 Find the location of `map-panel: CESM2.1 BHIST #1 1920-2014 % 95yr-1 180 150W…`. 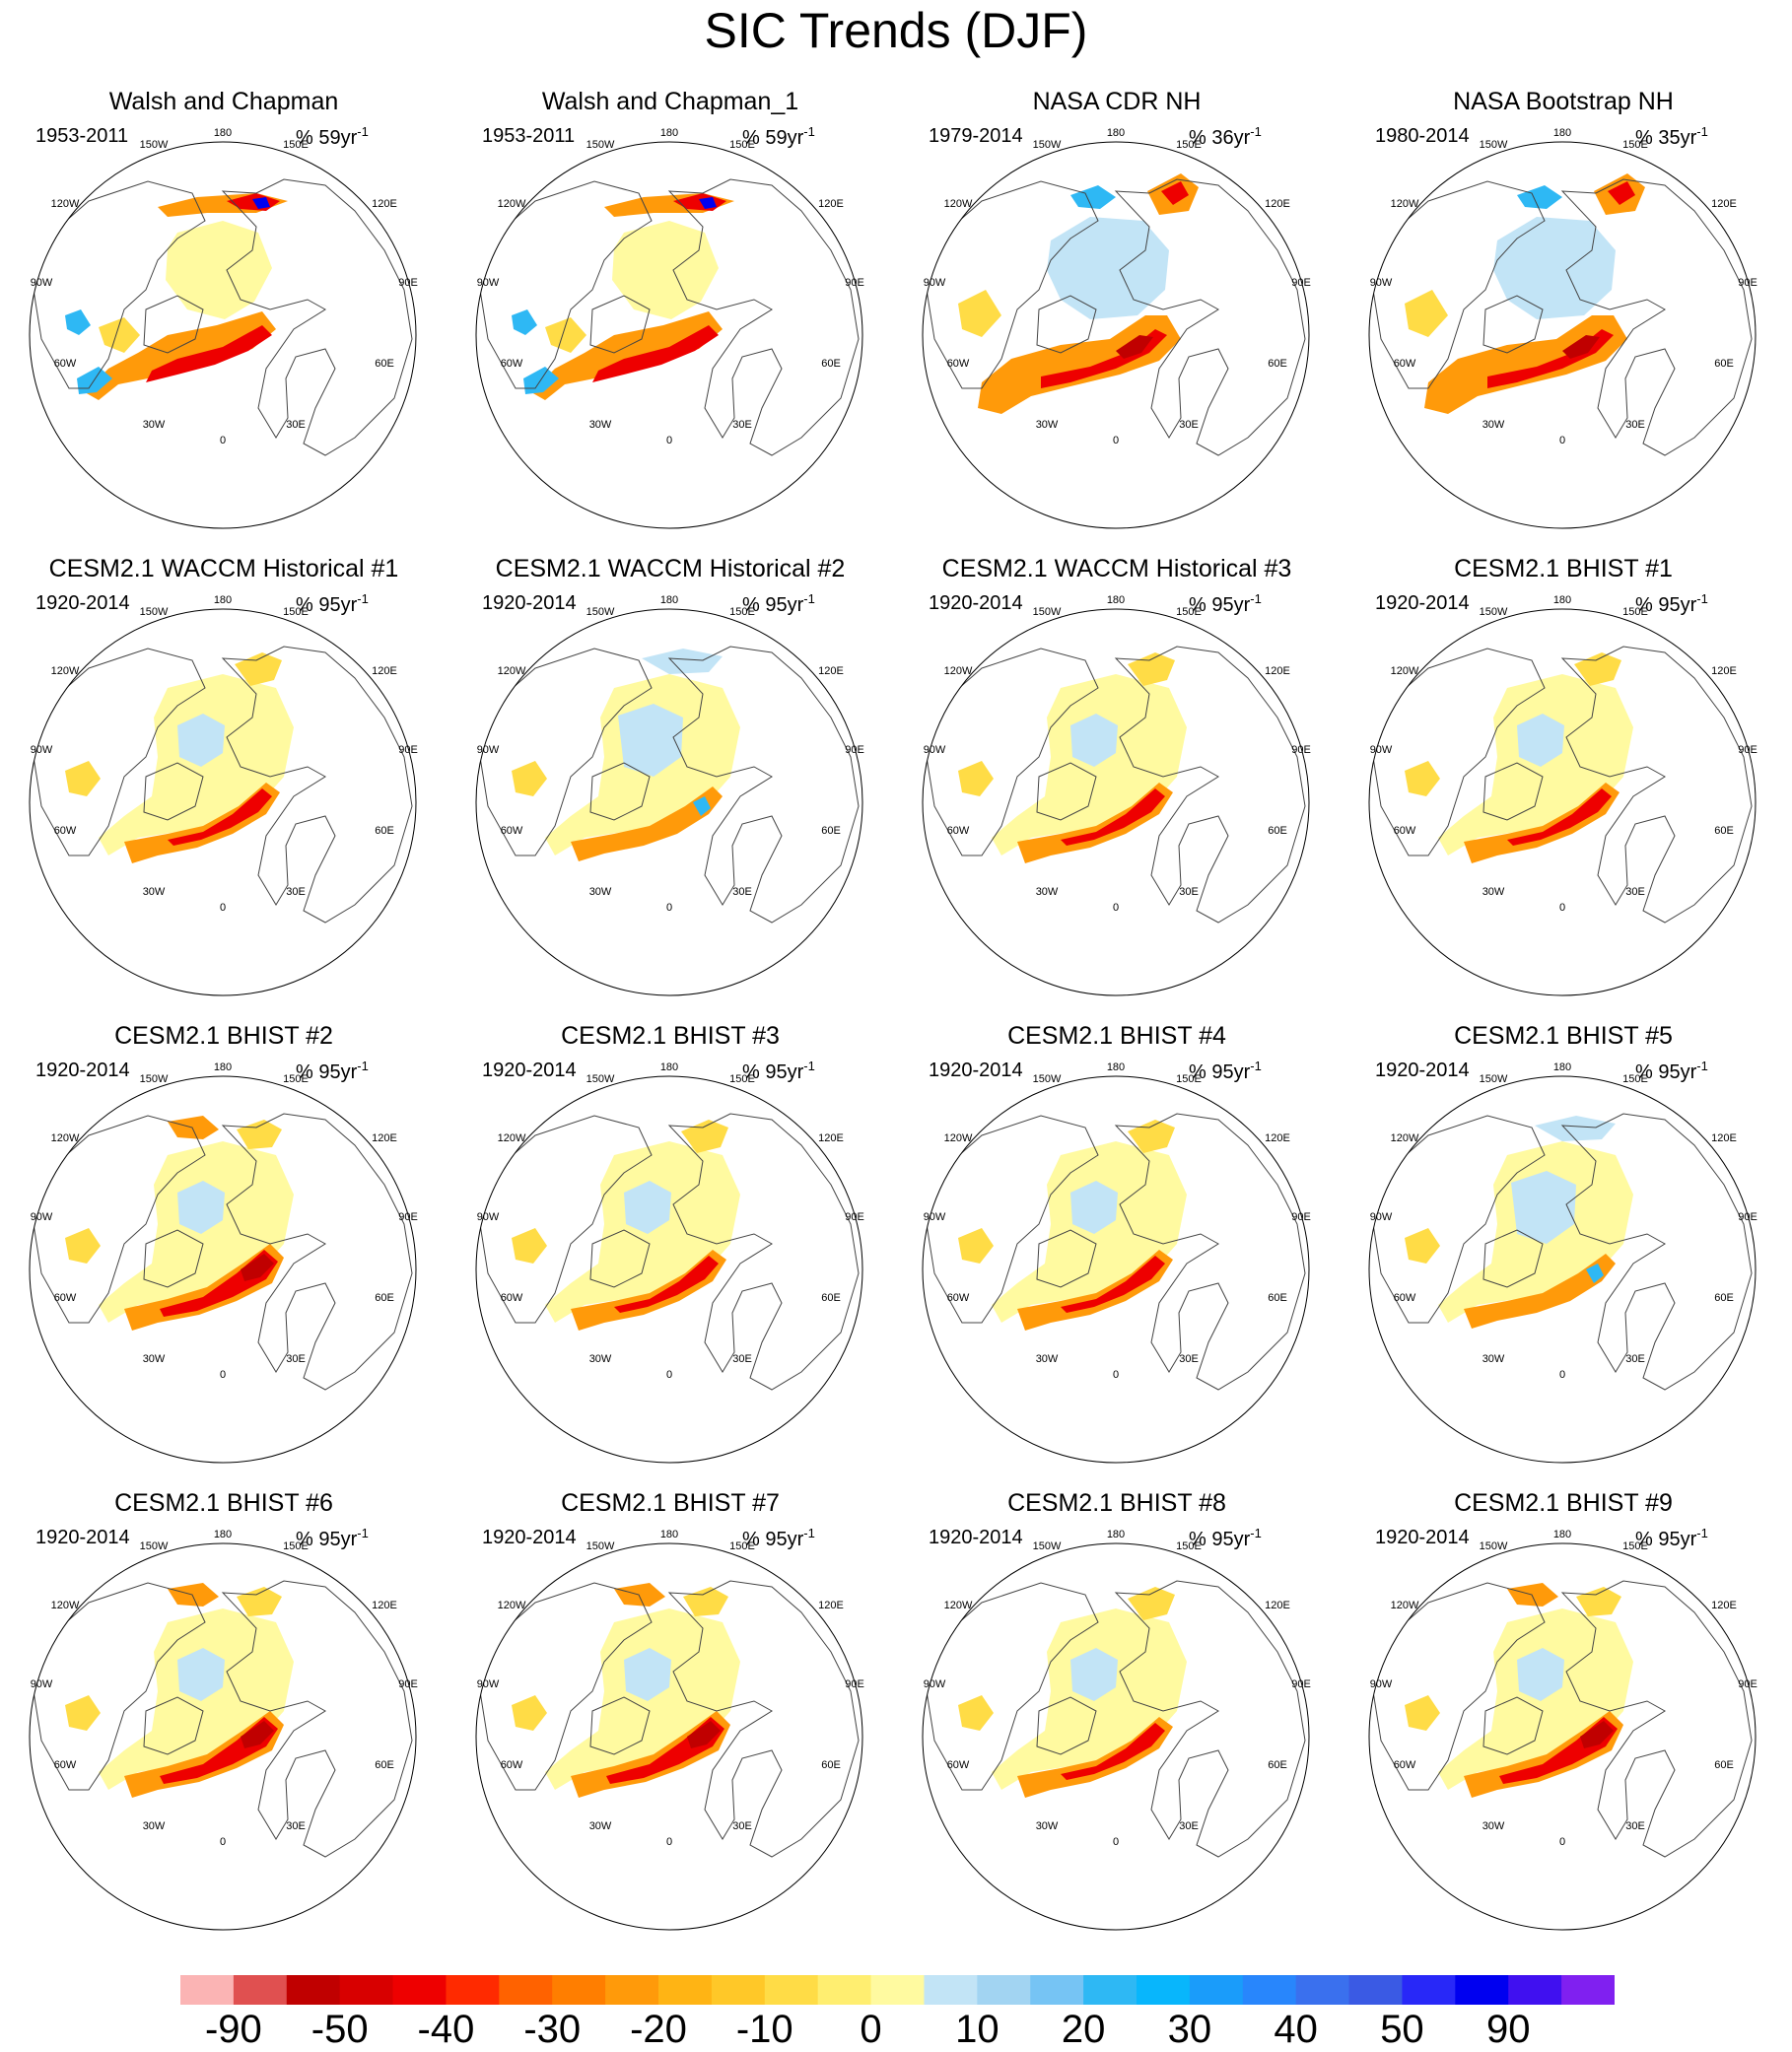

map-panel: CESM2.1 BHIST #1 1920-2014 % 95yr-1 180 150W… is located at coordinates (1563, 787).